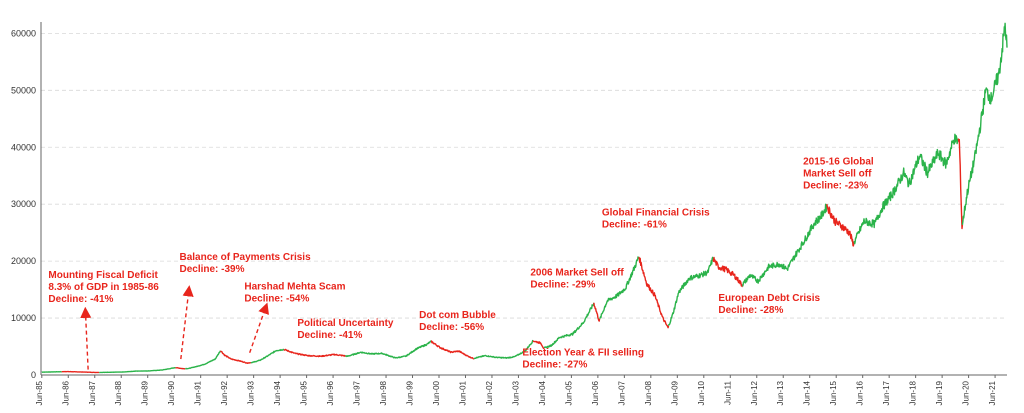 Image resolution: width=1024 pixels, height=413 pixels. I want to click on x-tick-label: Jun-21, so click(992, 392).